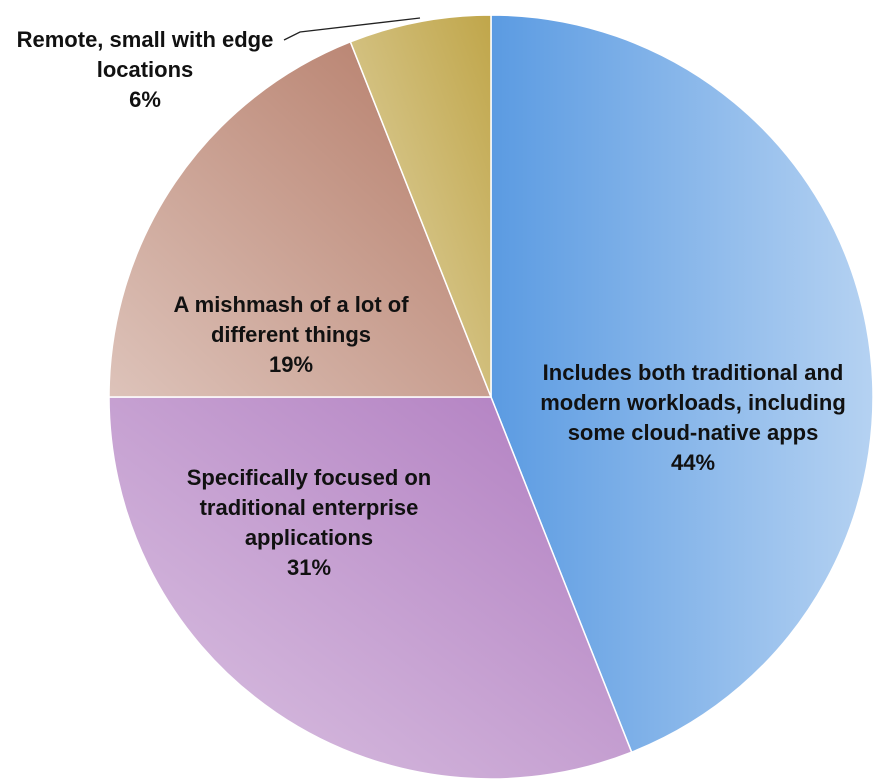 The image size is (873, 779). Describe the element at coordinates (145, 54) in the screenshot. I see `category-label: Remote, small with edge locations` at that location.